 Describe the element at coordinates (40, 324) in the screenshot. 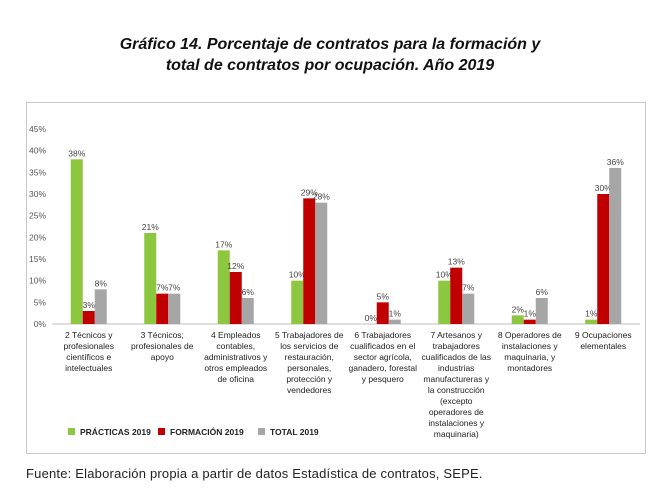

I see `y-tick-label: 0%` at that location.